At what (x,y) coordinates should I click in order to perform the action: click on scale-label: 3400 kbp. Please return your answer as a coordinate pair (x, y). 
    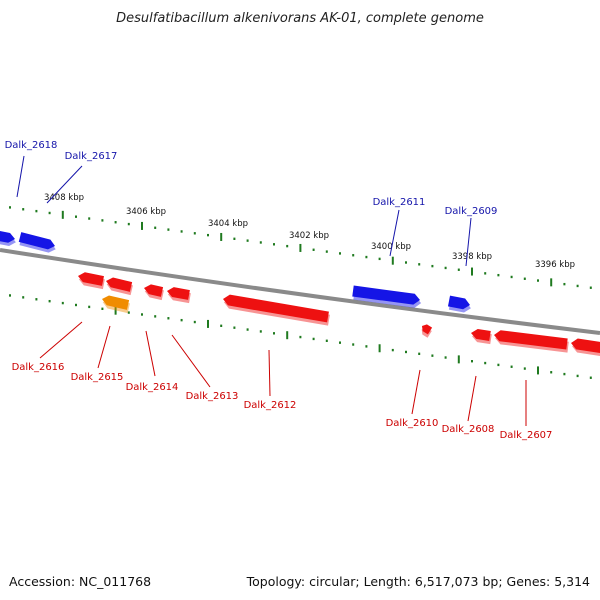
    Looking at the image, I should click on (391, 247).